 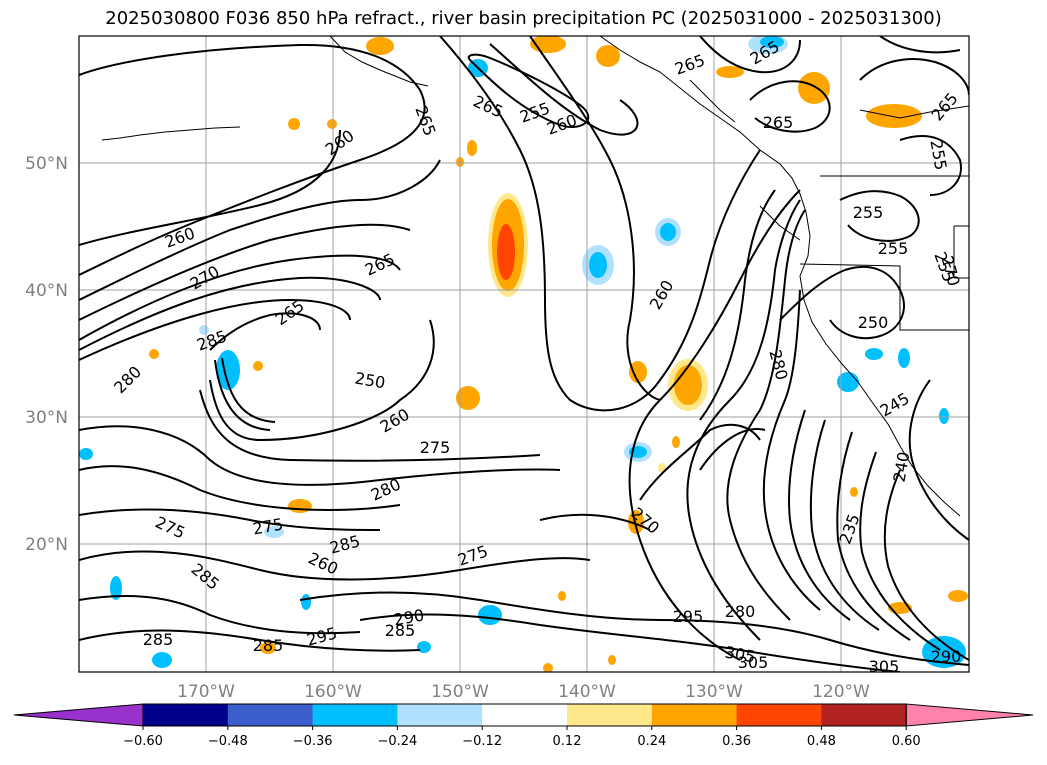 I want to click on latitude-labels: 50°N 40°N 30°N 20°N, so click(x=46, y=354).